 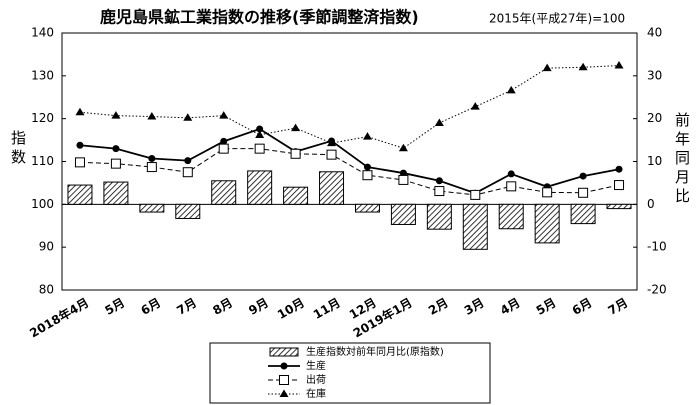 I want to click on y-tick-label: 120, so click(x=42, y=118).